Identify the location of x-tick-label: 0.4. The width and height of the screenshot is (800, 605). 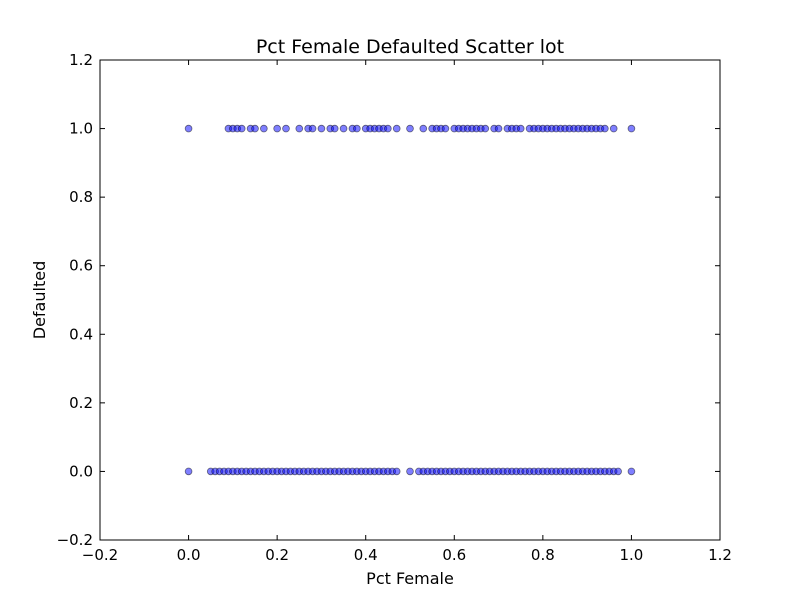
(366, 555).